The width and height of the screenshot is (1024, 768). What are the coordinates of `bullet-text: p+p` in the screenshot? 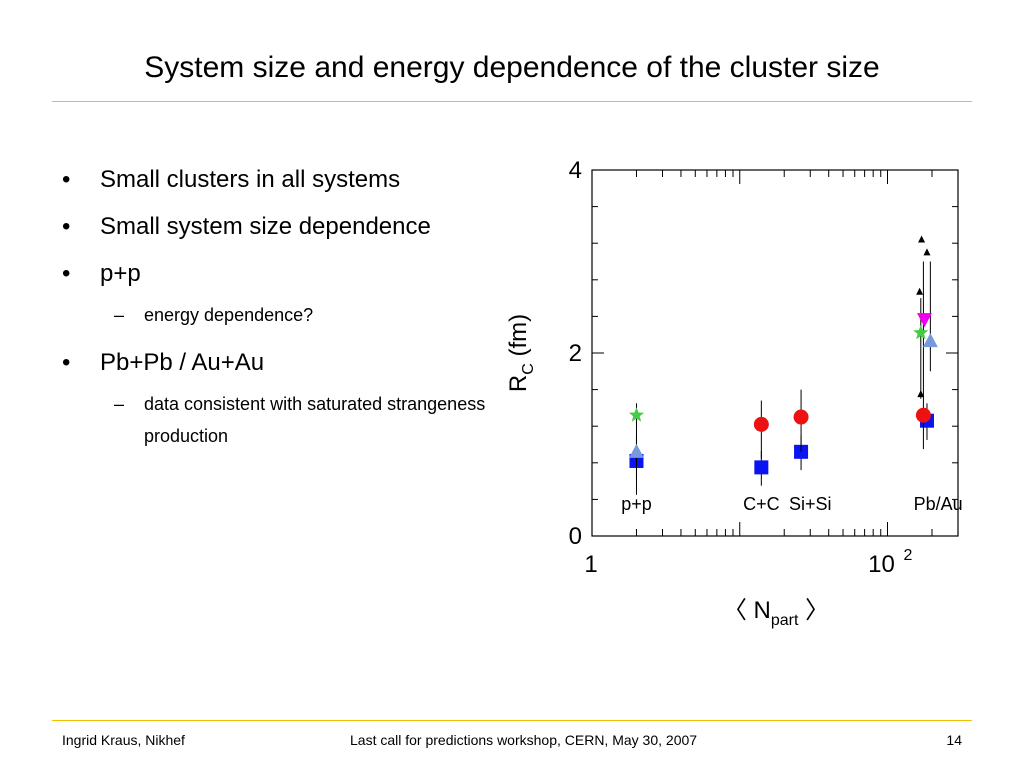 It's located at (120, 273).